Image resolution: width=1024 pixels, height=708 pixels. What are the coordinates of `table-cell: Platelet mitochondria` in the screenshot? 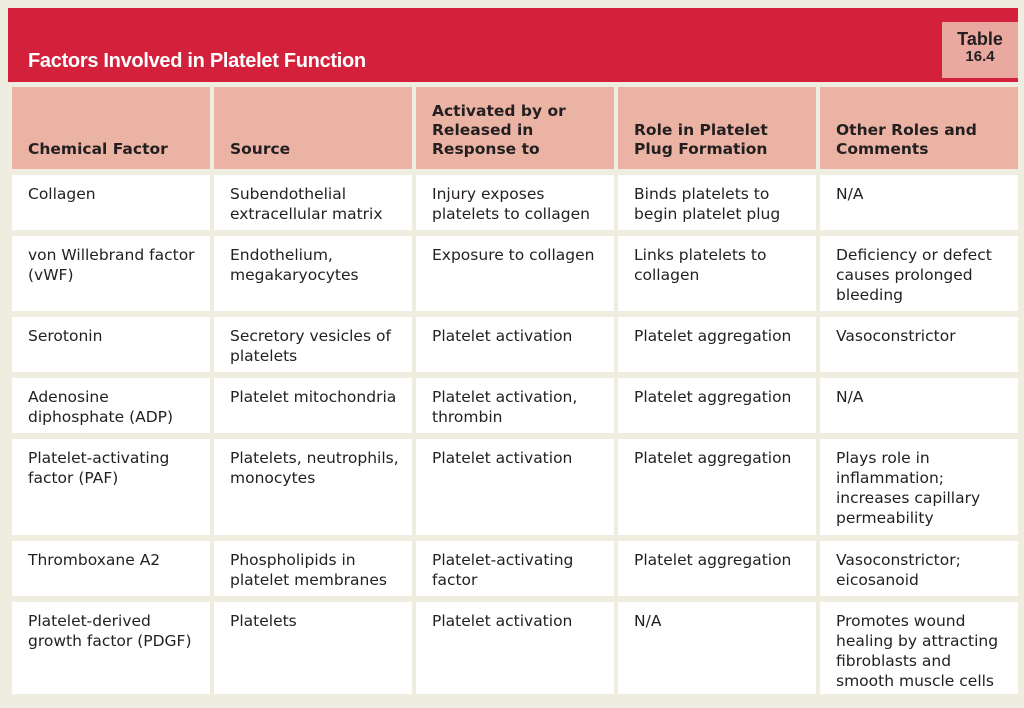 It's located at (313, 405).